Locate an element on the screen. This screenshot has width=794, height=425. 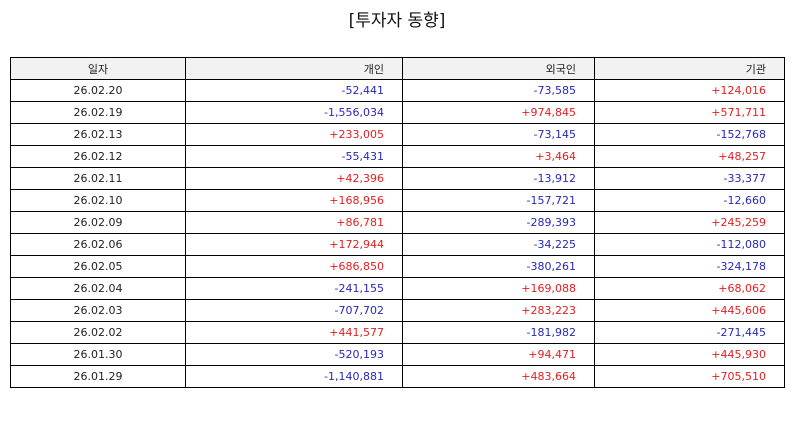
cell-date: 26.02.12 is located at coordinates (98, 156).